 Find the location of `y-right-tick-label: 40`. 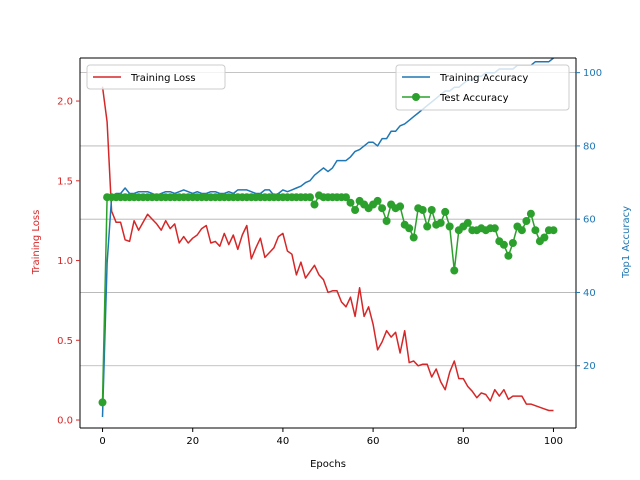

y-right-tick-label: 40 is located at coordinates (589, 293).